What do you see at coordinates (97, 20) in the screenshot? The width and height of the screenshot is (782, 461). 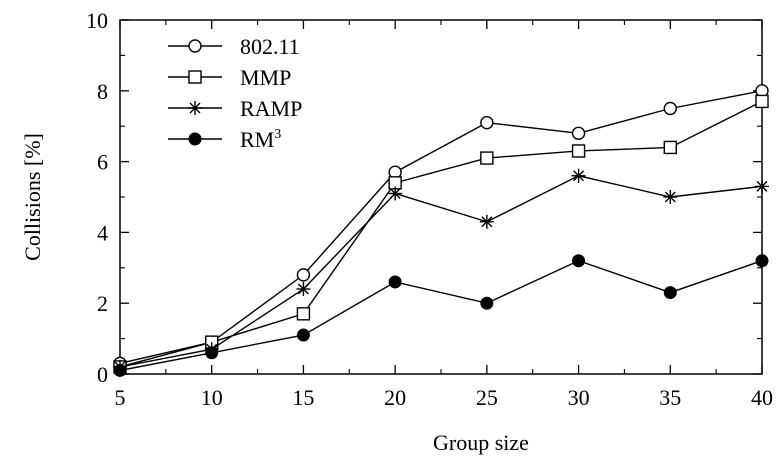 I see `y-tick-label: 10` at bounding box center [97, 20].